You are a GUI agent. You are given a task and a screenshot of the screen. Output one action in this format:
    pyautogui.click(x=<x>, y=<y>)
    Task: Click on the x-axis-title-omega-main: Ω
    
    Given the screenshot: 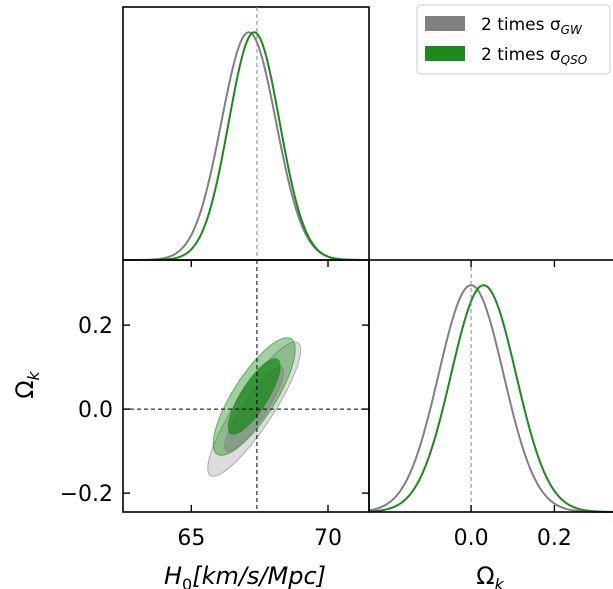 What is the action you would take?
    pyautogui.click(x=485, y=575)
    